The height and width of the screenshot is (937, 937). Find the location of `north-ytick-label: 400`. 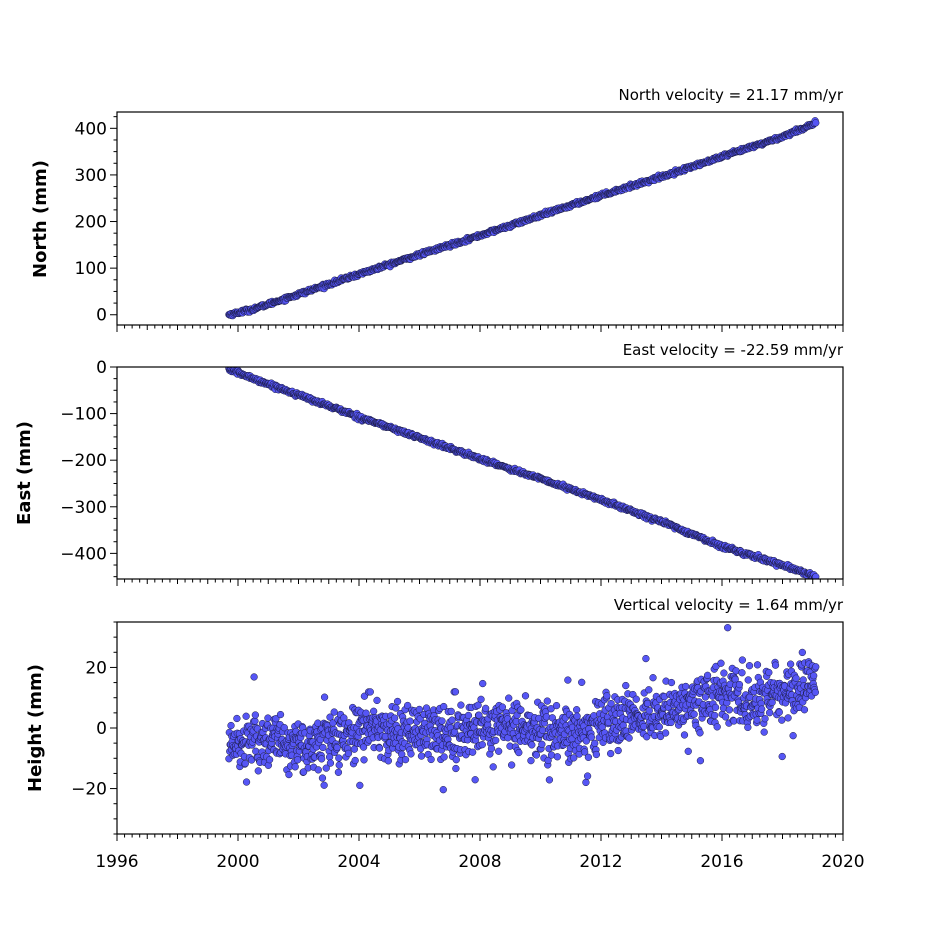

north-ytick-label: 400 is located at coordinates (91, 129).